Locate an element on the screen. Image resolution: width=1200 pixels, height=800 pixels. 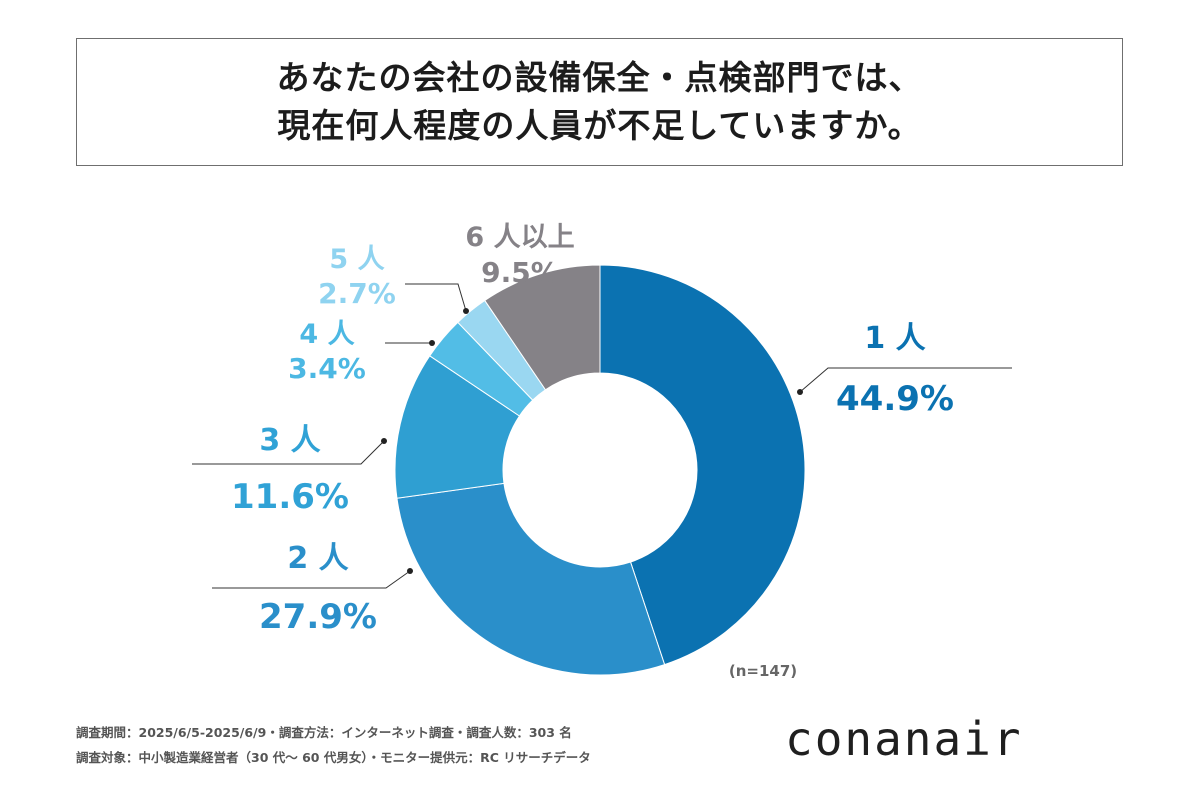
slice-percent-label: 44.9% is located at coordinates (895, 399).